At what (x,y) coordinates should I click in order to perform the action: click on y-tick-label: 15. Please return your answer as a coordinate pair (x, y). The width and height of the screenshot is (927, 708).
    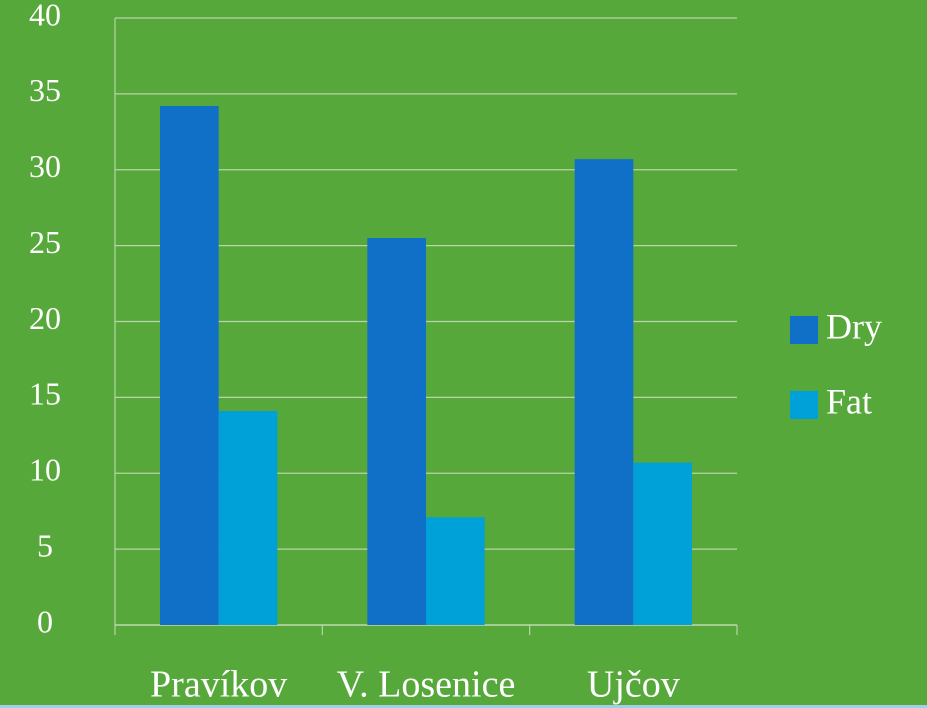
    Looking at the image, I should click on (45, 394).